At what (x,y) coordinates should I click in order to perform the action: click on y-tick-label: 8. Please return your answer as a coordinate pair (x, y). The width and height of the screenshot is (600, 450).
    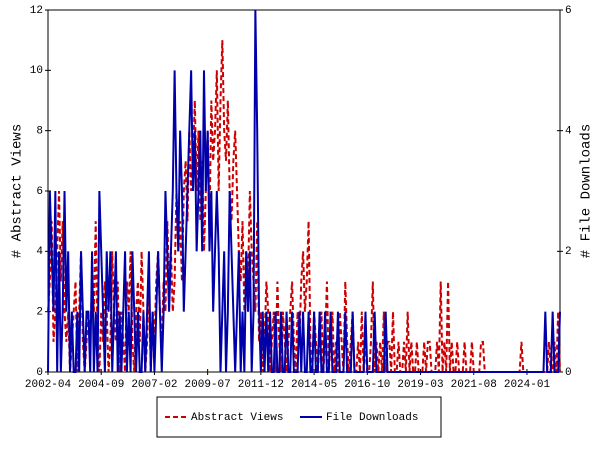
    Looking at the image, I should click on (39, 132).